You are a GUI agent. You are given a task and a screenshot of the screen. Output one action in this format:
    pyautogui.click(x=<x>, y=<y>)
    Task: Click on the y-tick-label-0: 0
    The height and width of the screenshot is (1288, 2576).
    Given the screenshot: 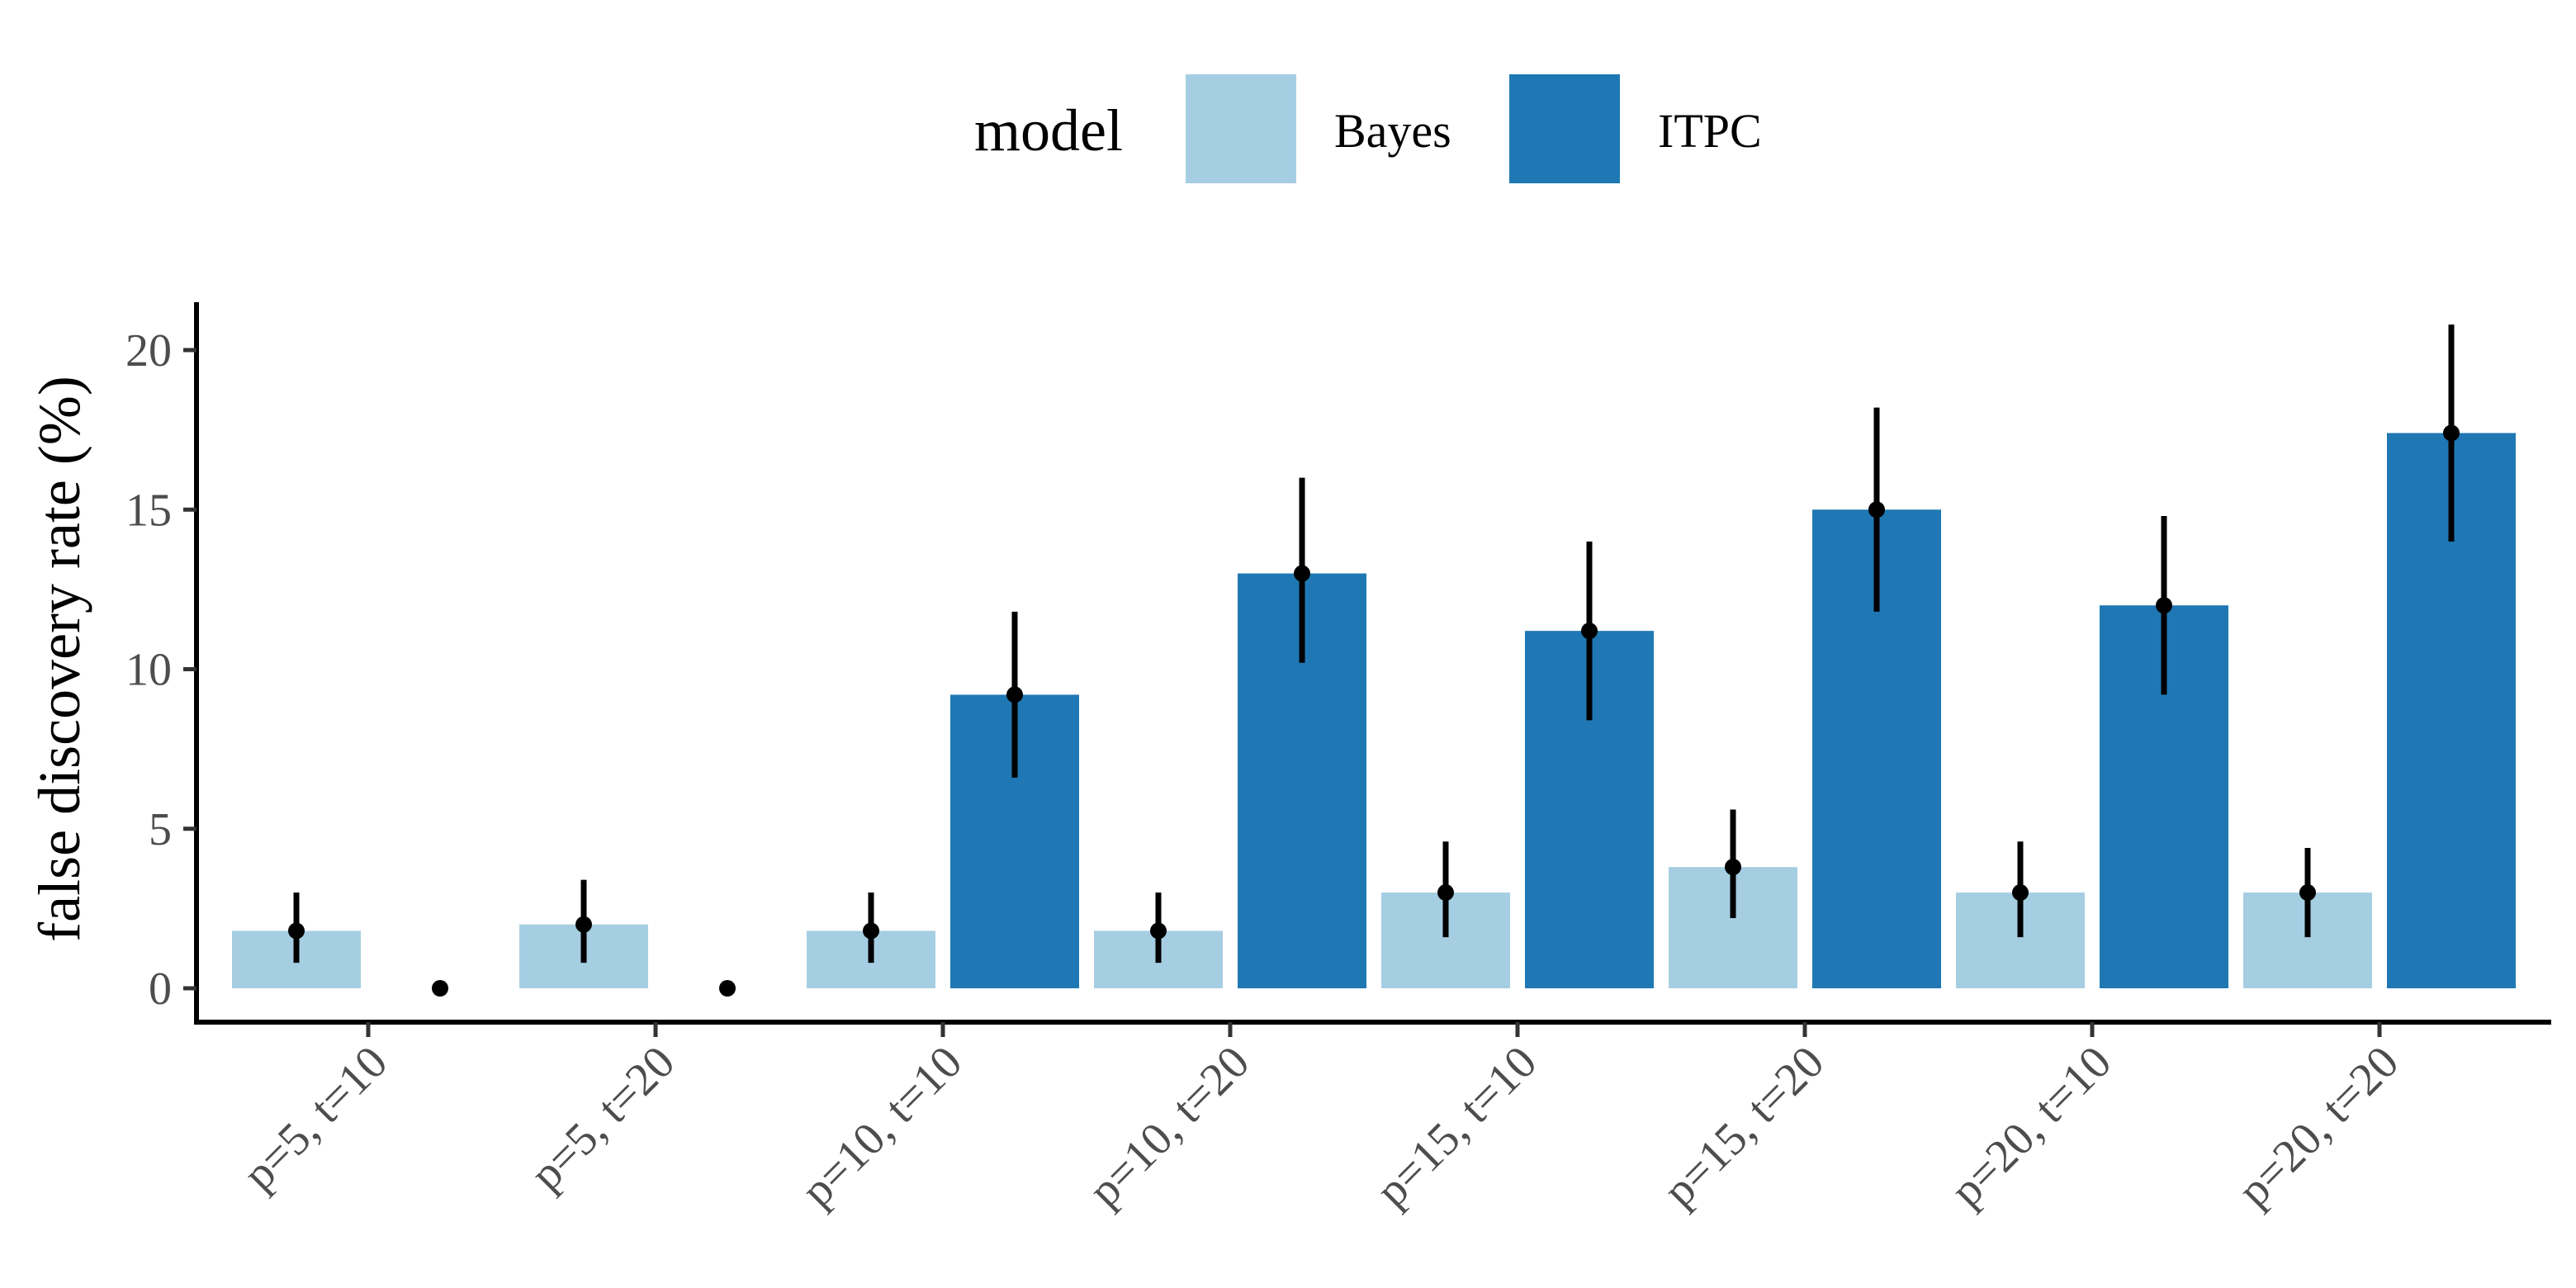 What is the action you would take?
    pyautogui.click(x=160, y=989)
    